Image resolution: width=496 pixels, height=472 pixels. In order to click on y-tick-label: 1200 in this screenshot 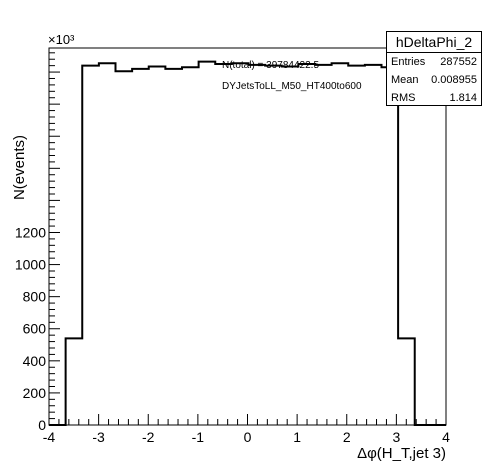, I will do `click(30, 232)`.